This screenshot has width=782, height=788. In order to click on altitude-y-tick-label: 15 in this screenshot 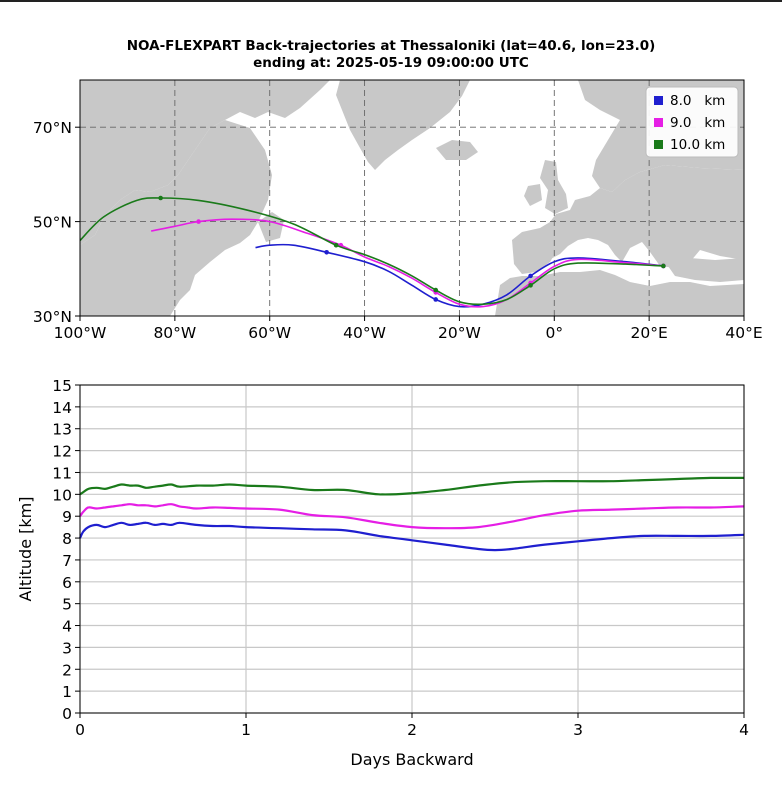, I will do `click(62, 386)`.